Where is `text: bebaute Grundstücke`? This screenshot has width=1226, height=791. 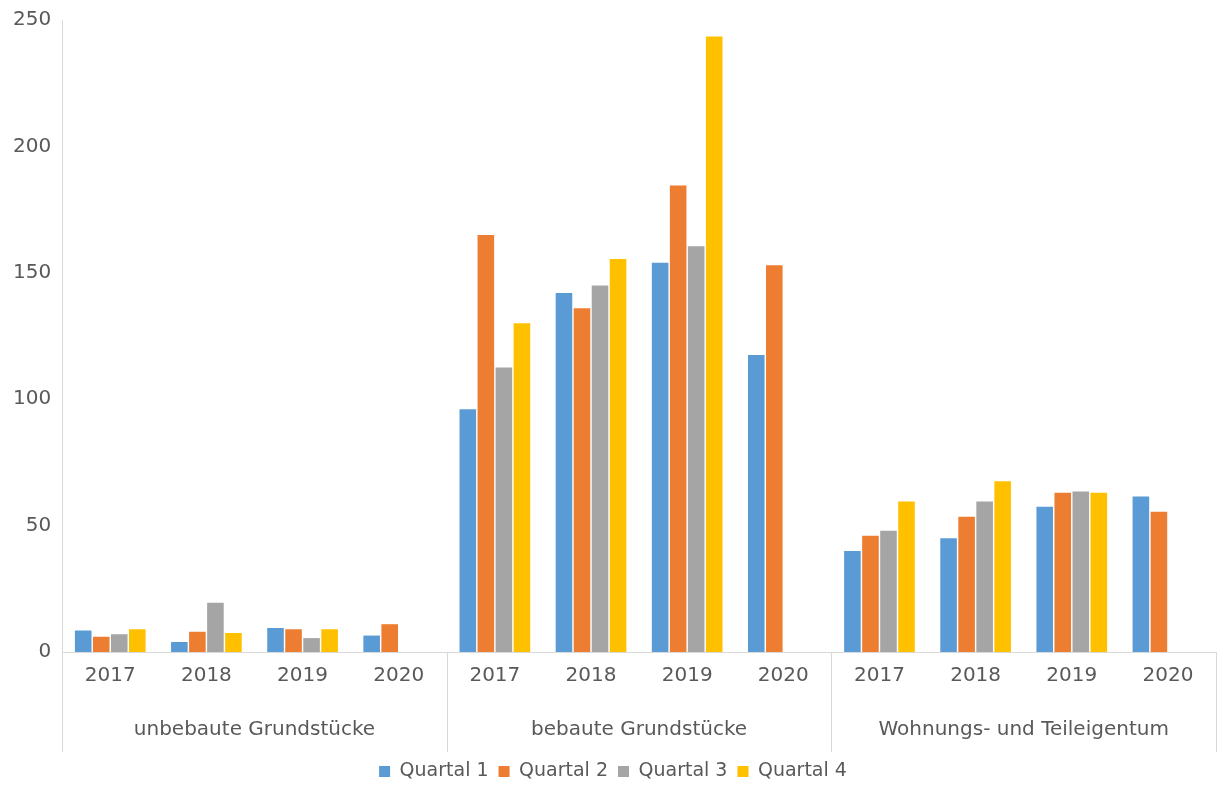 text: bebaute Grundstücke is located at coordinates (639, 728).